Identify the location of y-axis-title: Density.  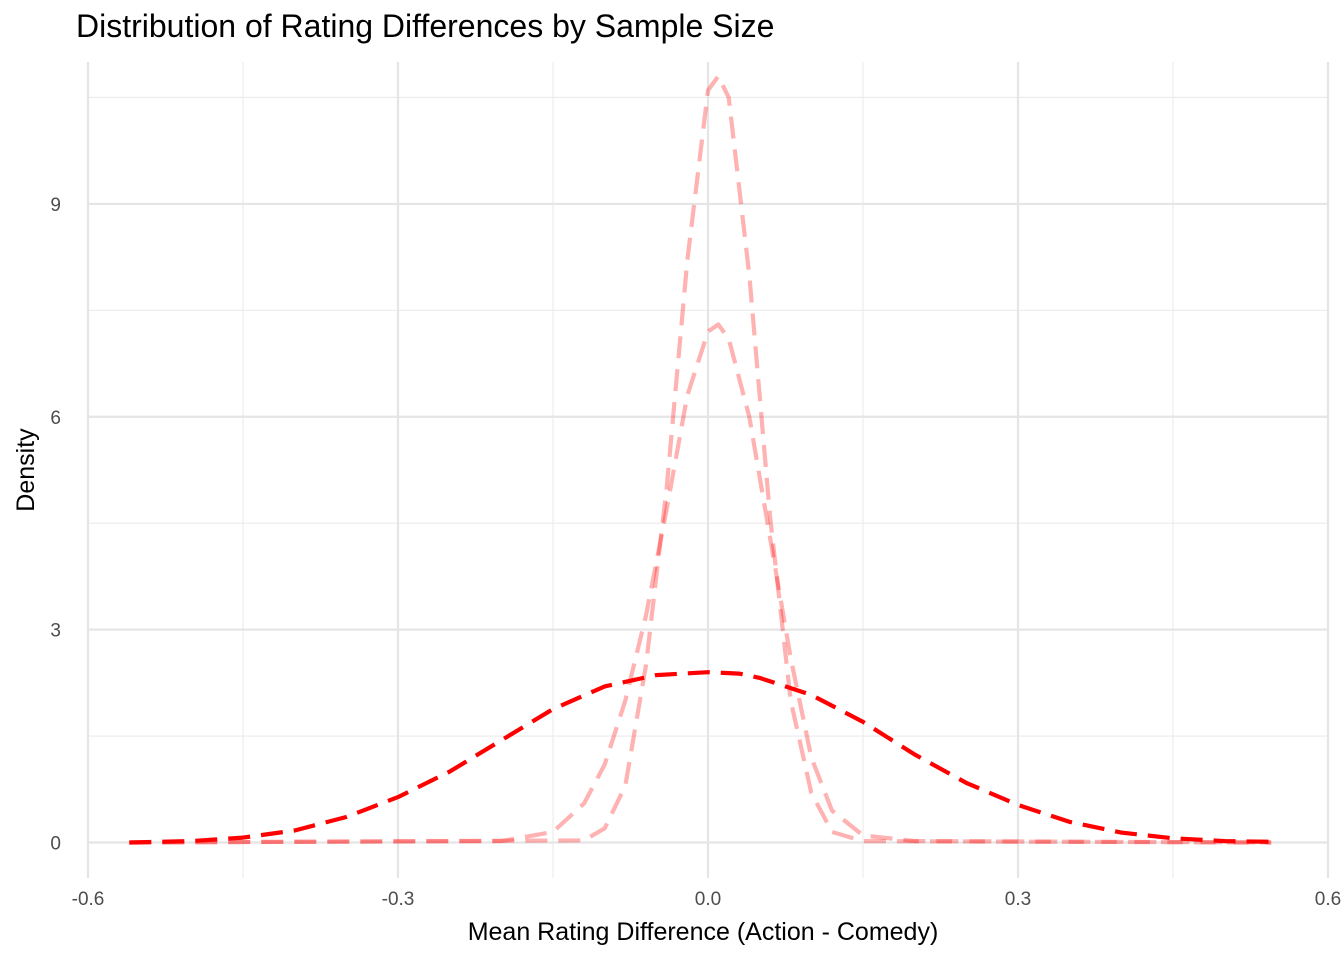
(26, 470).